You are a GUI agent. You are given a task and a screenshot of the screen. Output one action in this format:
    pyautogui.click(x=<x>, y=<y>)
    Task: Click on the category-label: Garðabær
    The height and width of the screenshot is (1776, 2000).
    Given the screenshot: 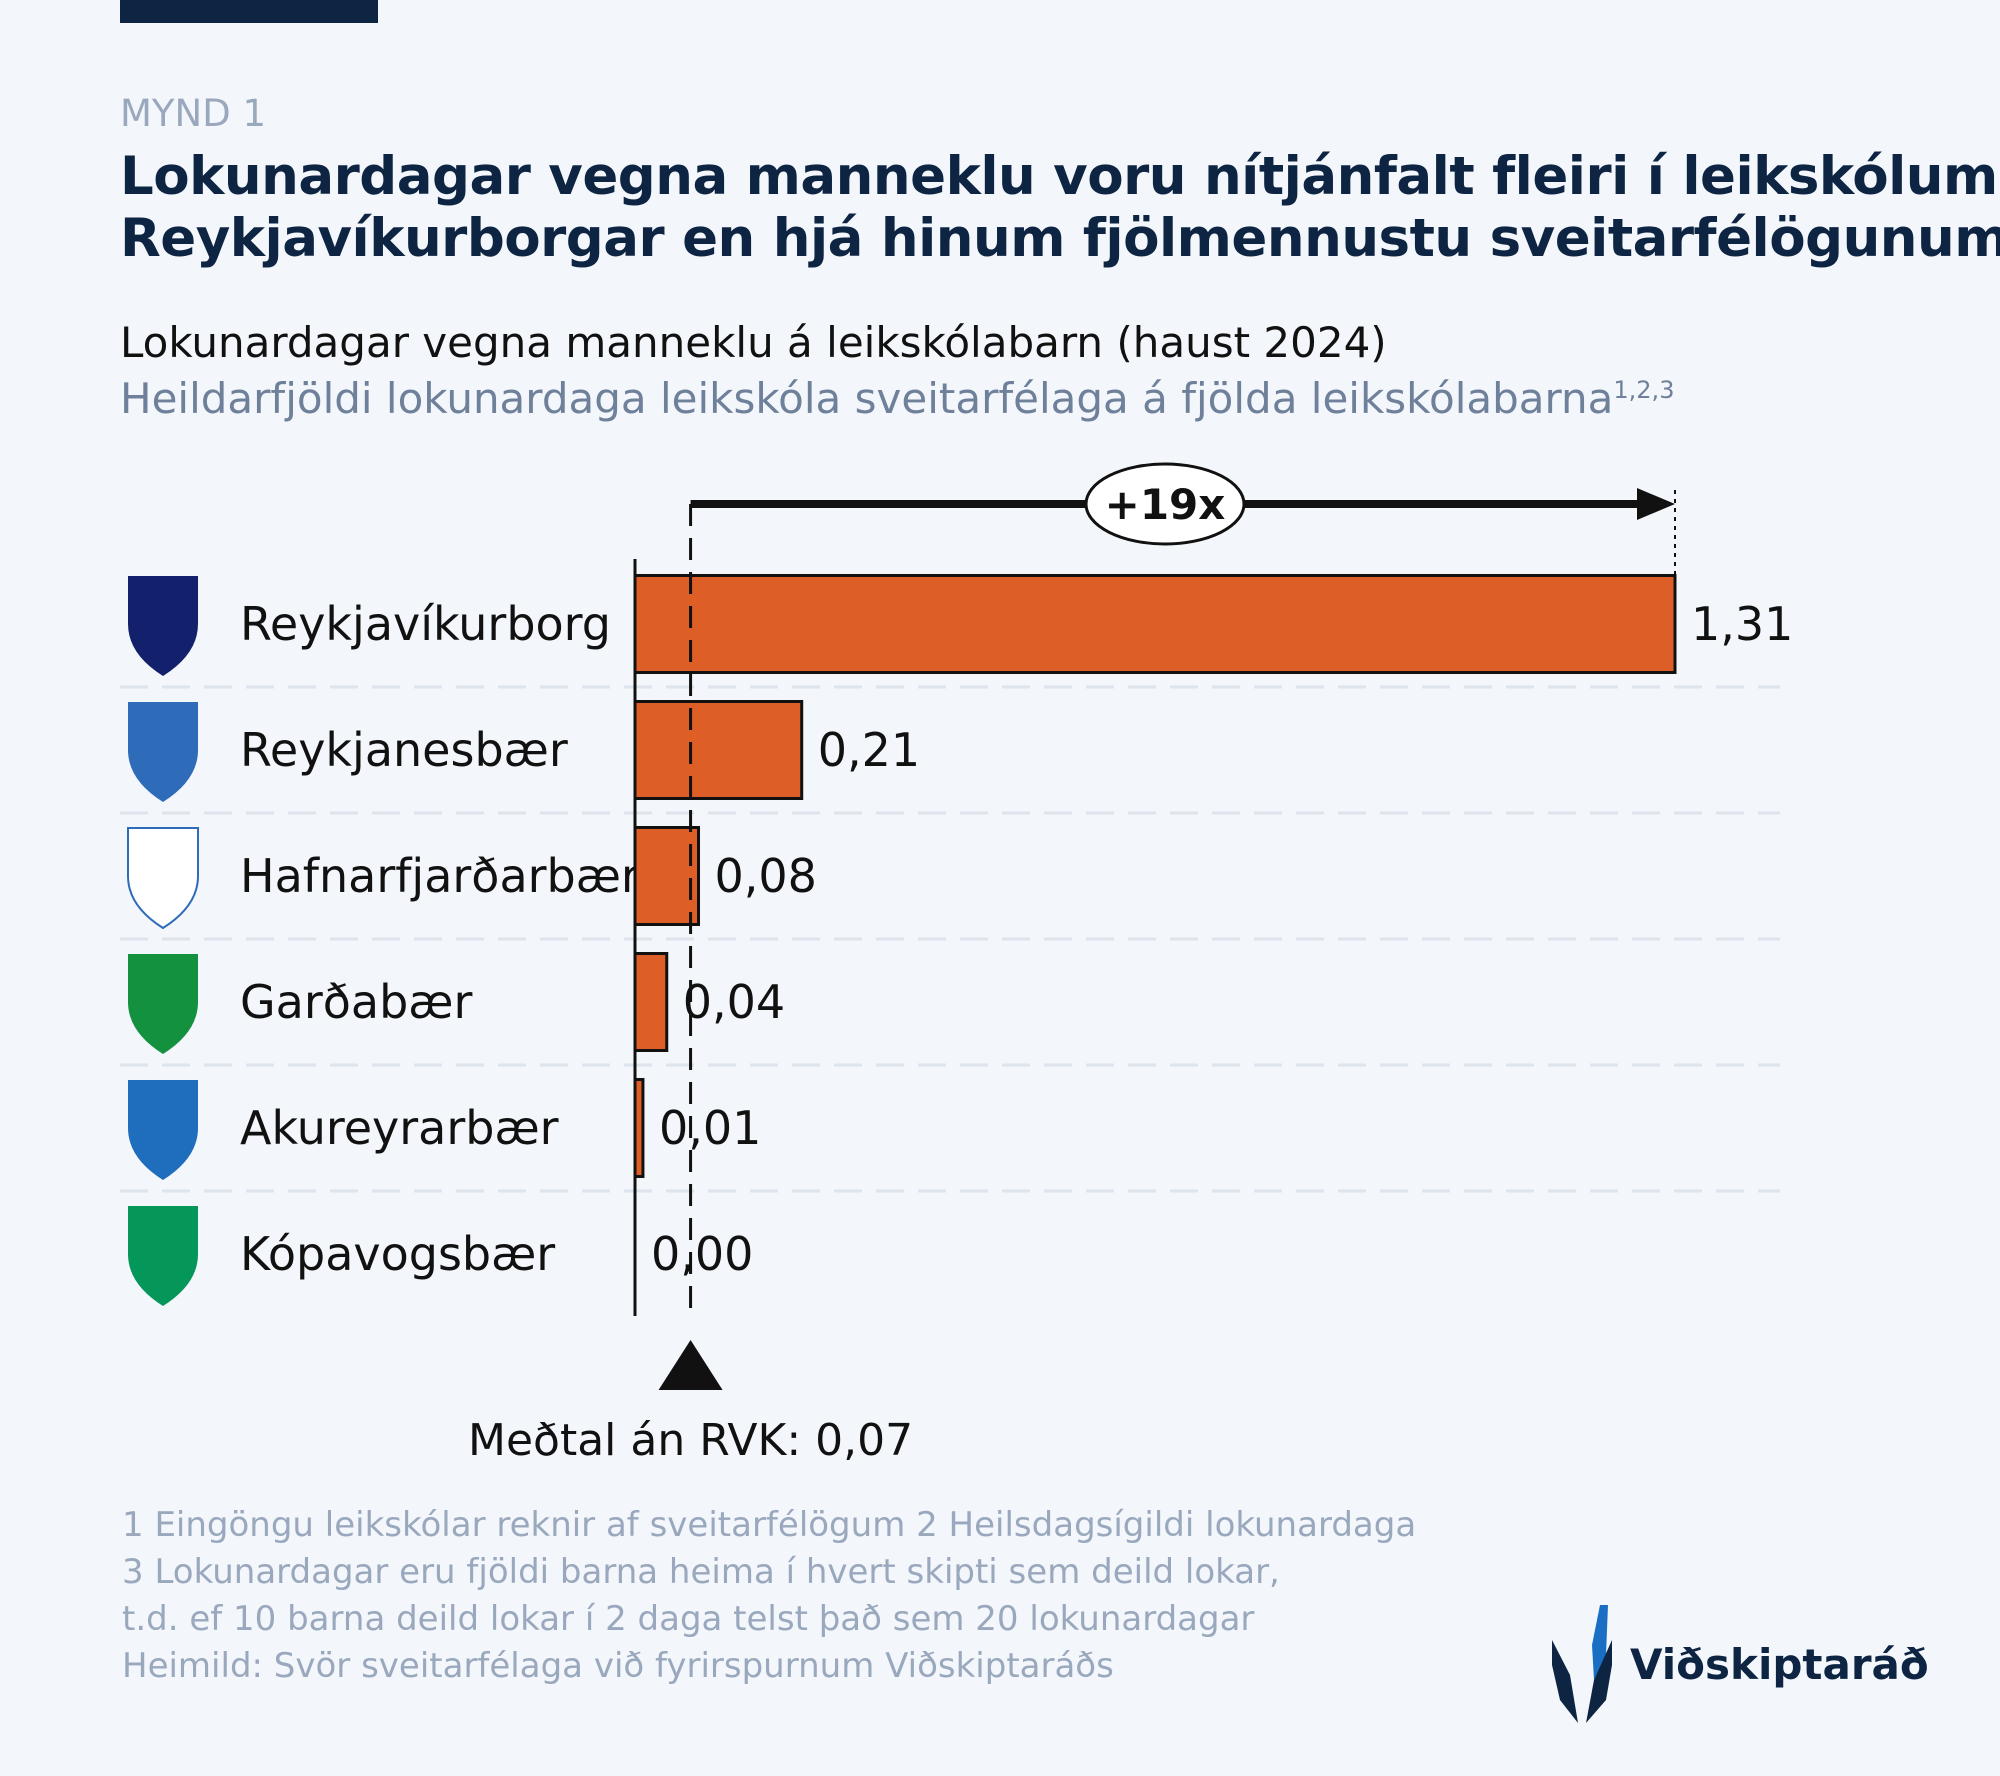 What is the action you would take?
    pyautogui.click(x=356, y=1002)
    